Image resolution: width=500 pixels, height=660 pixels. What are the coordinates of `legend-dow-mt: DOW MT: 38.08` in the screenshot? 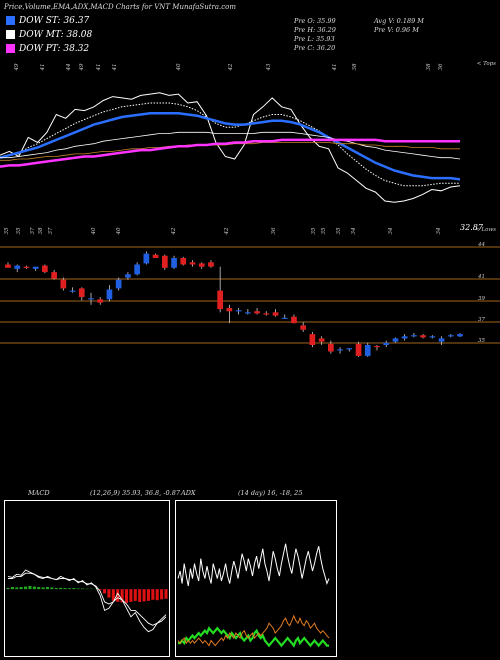 It's located at (49, 35).